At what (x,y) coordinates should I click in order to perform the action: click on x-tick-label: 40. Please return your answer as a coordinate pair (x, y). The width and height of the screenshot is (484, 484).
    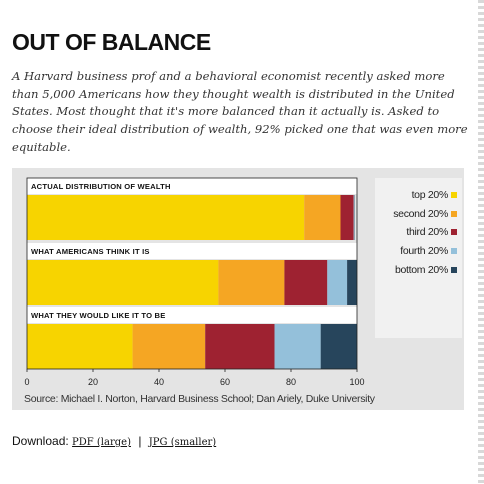
    Looking at the image, I should click on (159, 382).